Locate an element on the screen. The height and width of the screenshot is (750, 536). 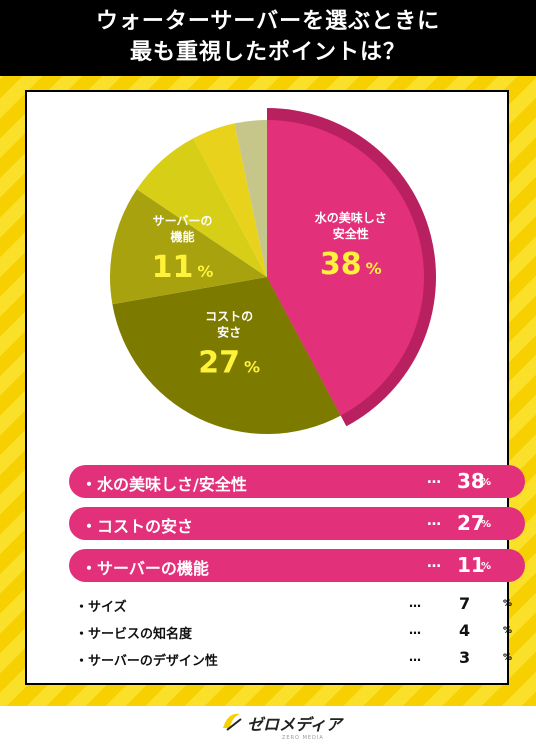
footer is located at coordinates (268, 728).